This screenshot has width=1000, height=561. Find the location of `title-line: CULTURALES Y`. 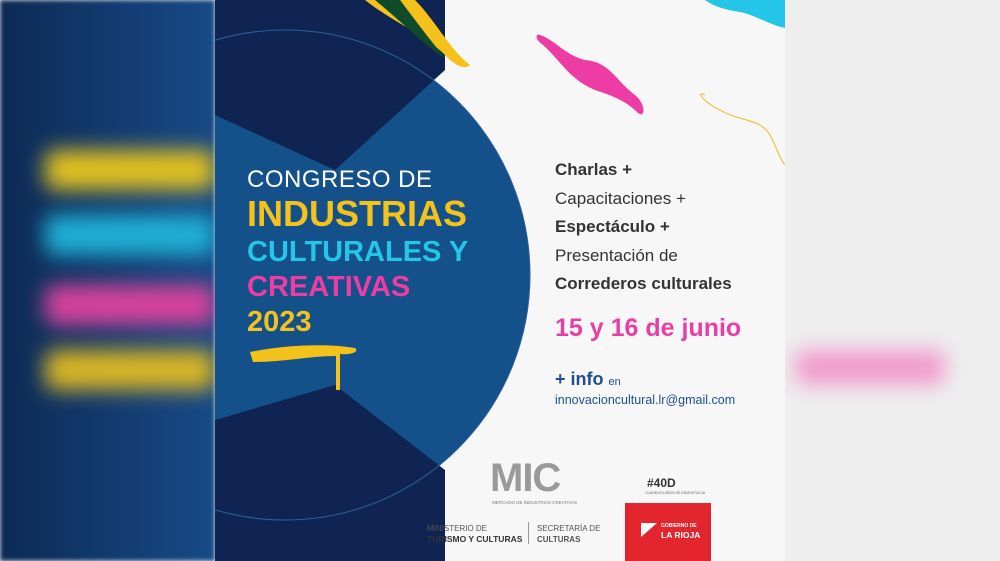

title-line: CULTURALES Y is located at coordinates (358, 252).